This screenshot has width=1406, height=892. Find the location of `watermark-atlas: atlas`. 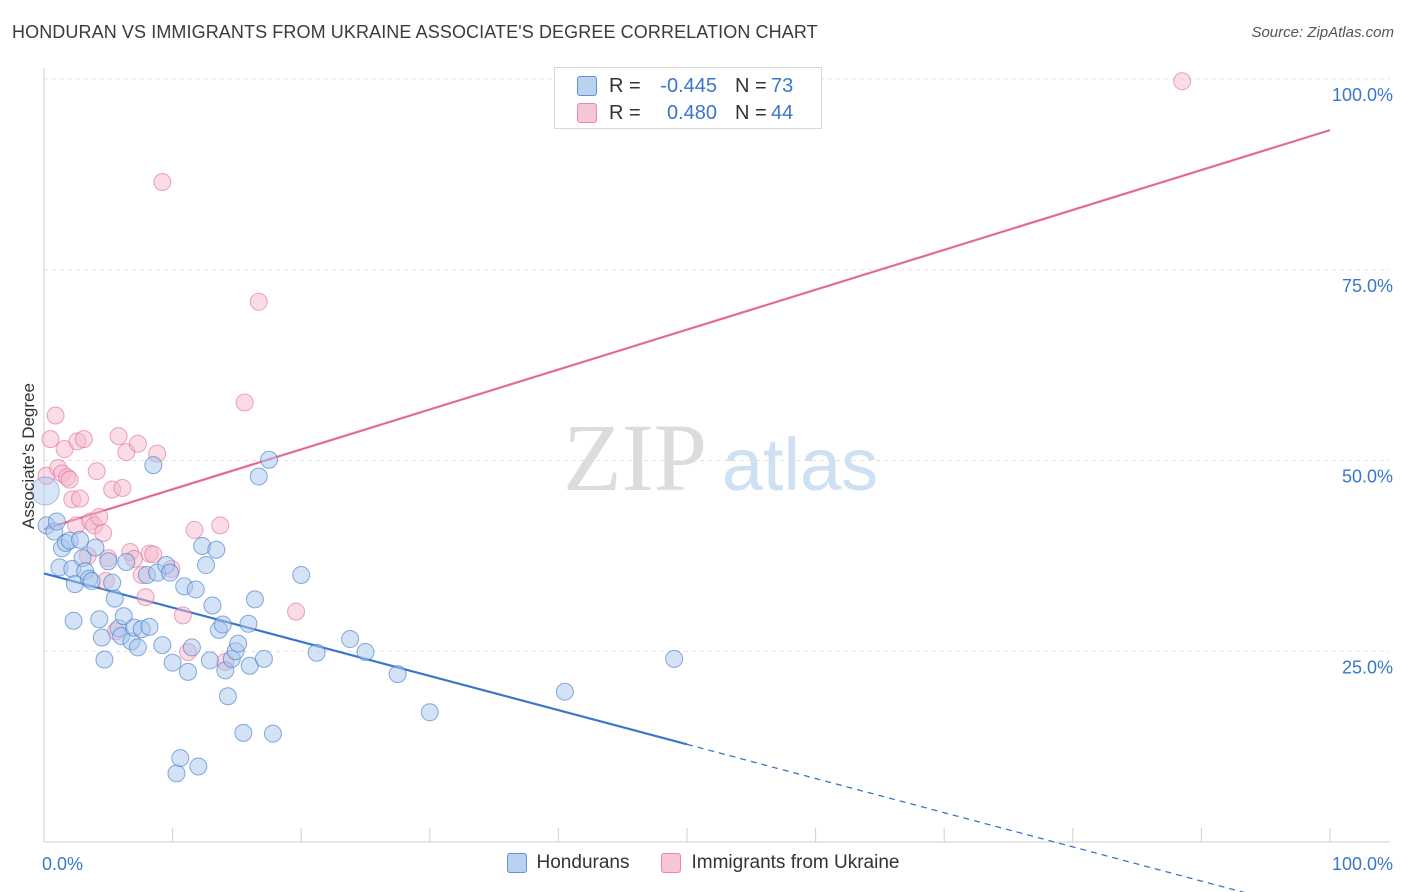

watermark-atlas: atlas is located at coordinates (800, 464).